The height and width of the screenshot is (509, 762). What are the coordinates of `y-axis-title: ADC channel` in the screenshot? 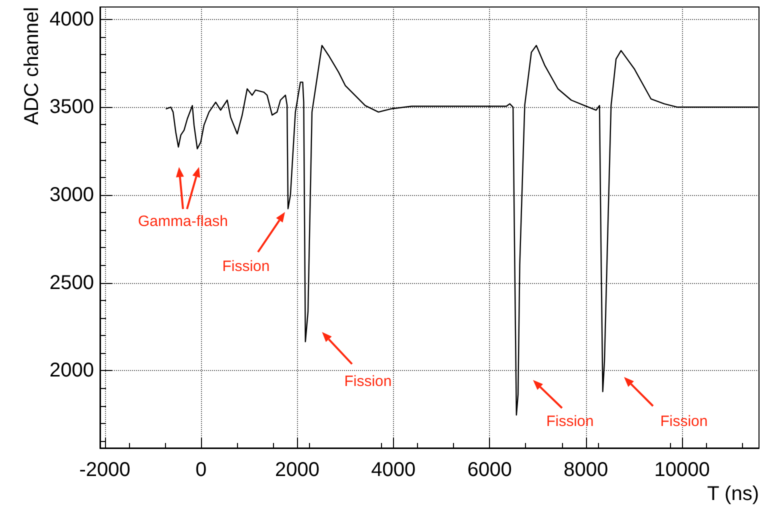 It's located at (32, 66).